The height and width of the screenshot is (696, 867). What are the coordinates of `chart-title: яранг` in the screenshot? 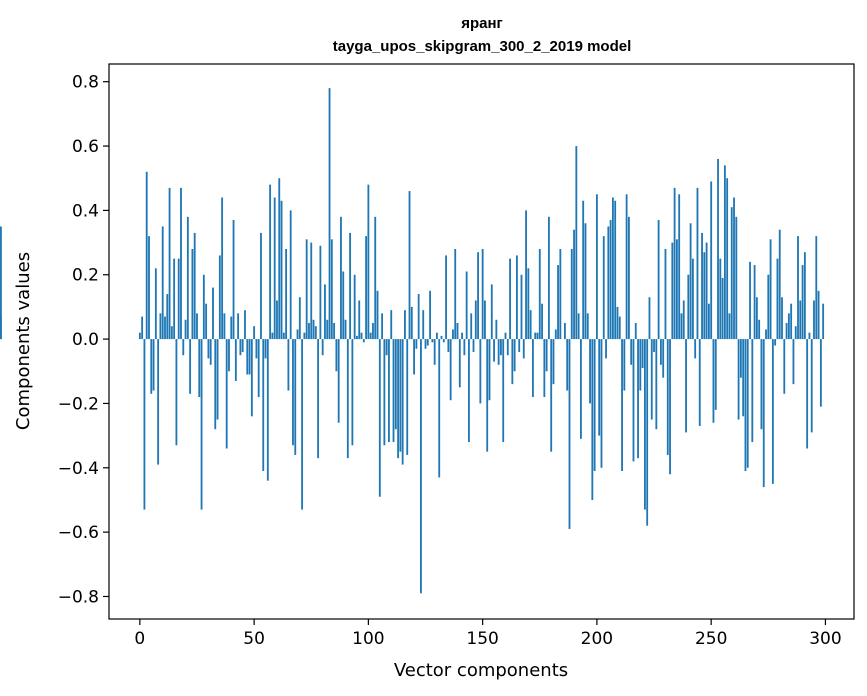 It's located at (482, 23).